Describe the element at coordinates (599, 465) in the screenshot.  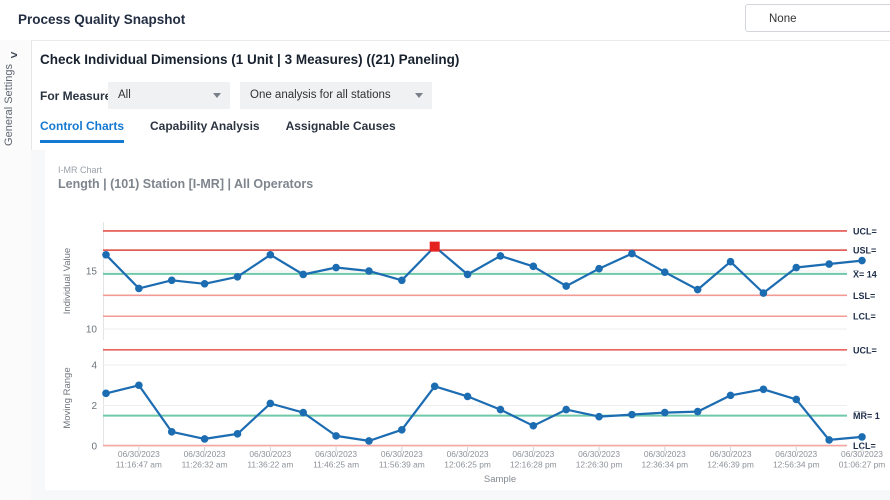
I see `x-tick-time: 12:26:30 pm` at that location.